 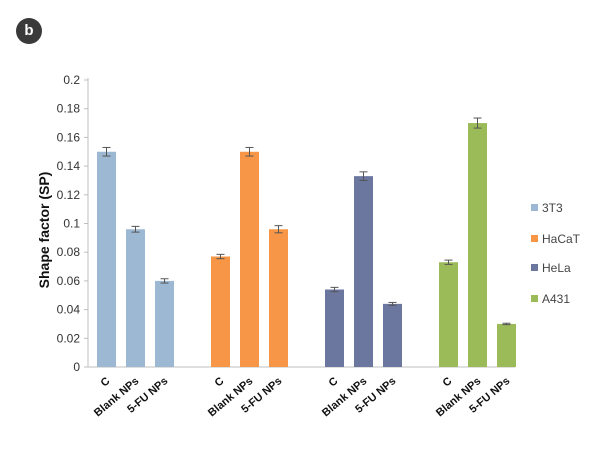 I want to click on legend-label-hela: HeLa, so click(x=556, y=268).